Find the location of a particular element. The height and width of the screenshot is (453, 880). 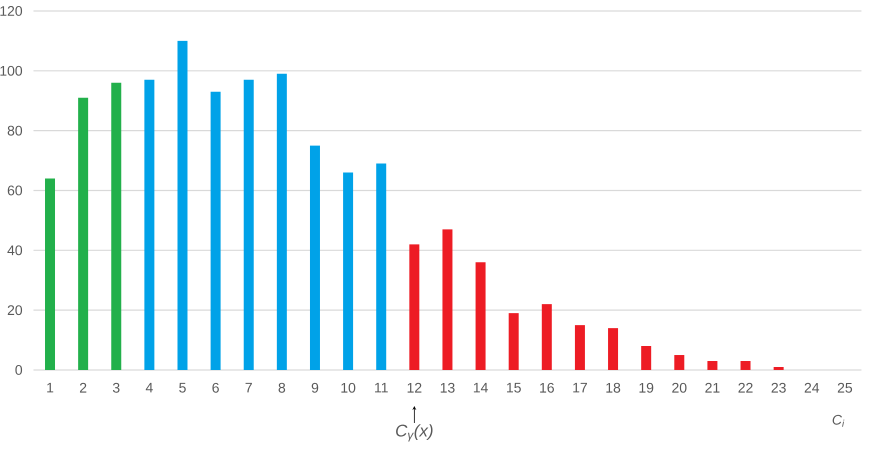

y-tick-label: 0 is located at coordinates (18, 370).